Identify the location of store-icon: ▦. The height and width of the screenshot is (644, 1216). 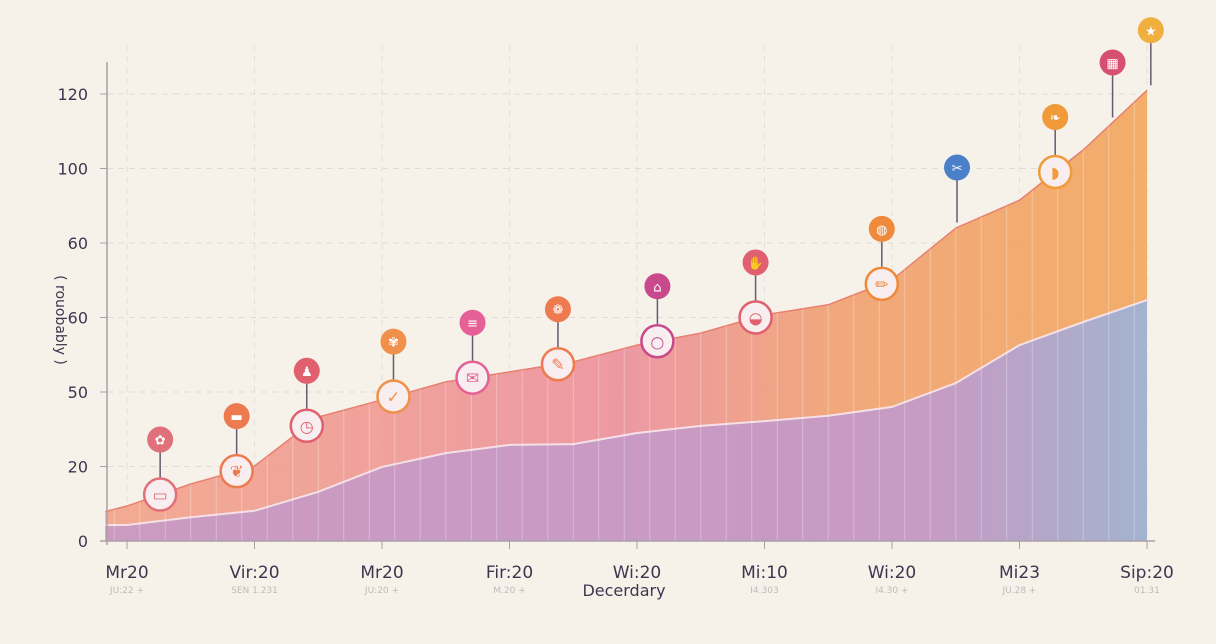
(1112, 63).